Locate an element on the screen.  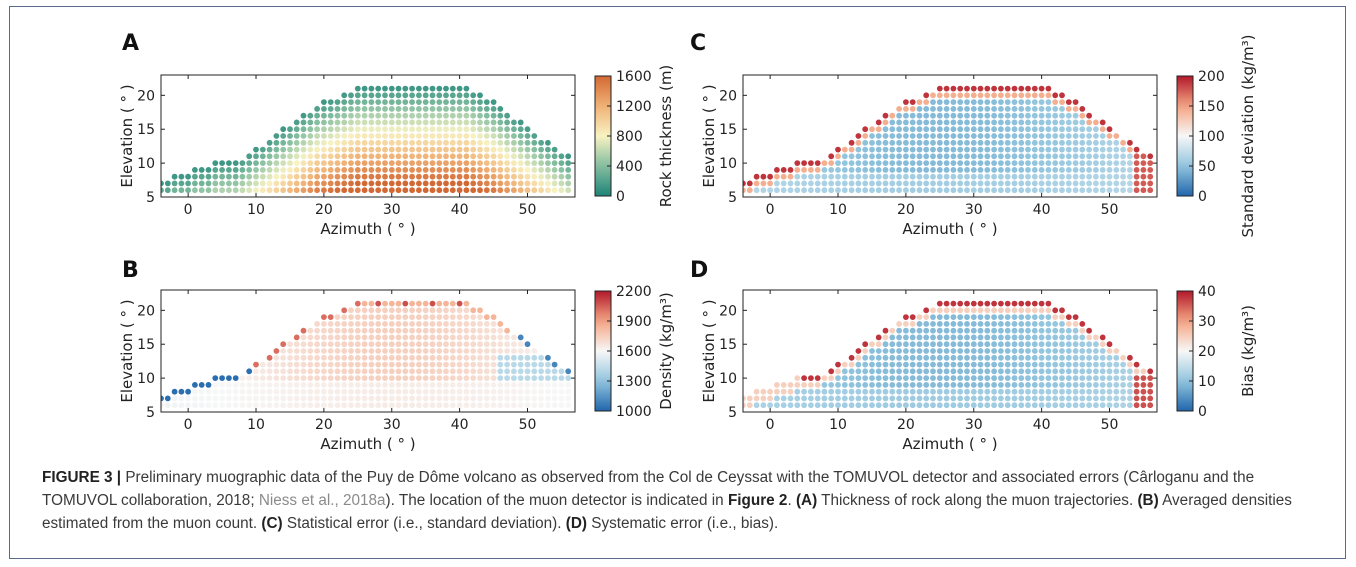
caption-figure-ref-link: Figure 2 is located at coordinates (757, 500).